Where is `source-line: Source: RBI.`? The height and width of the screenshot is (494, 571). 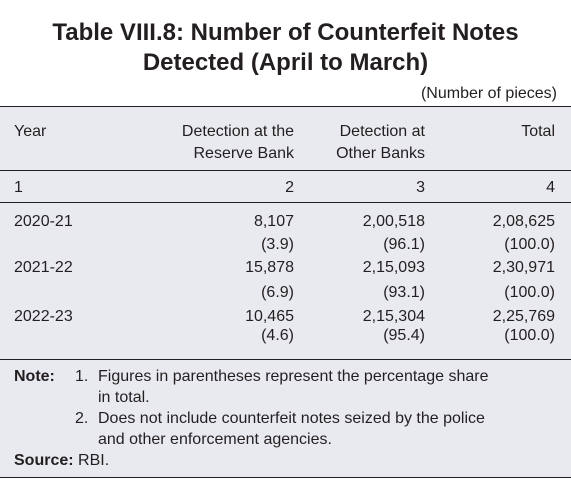 source-line: Source: RBI. is located at coordinates (286, 460).